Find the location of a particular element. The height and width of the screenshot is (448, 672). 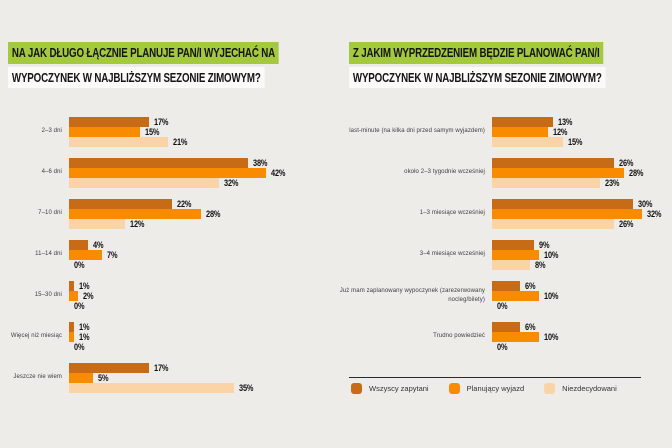

value-label: 13% is located at coordinates (565, 121).